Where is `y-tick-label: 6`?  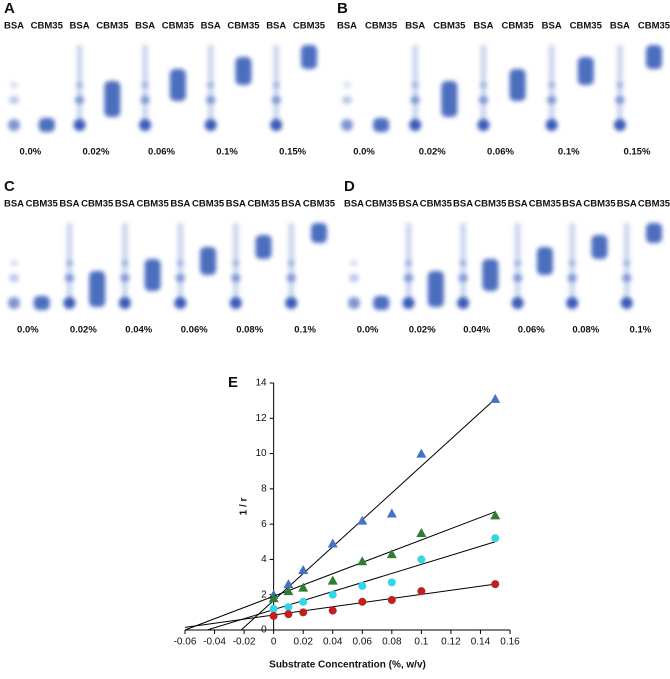 y-tick-label: 6 is located at coordinates (264, 524).